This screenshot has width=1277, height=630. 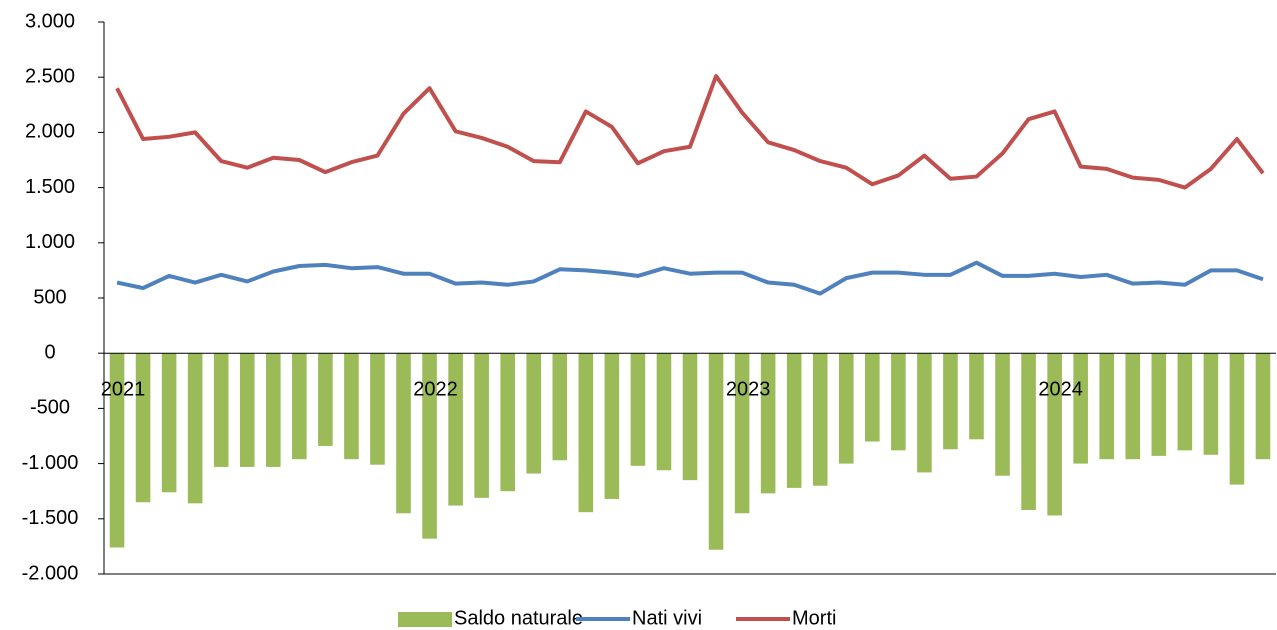 I want to click on y-tick-label: -2.000, so click(x=50, y=573).